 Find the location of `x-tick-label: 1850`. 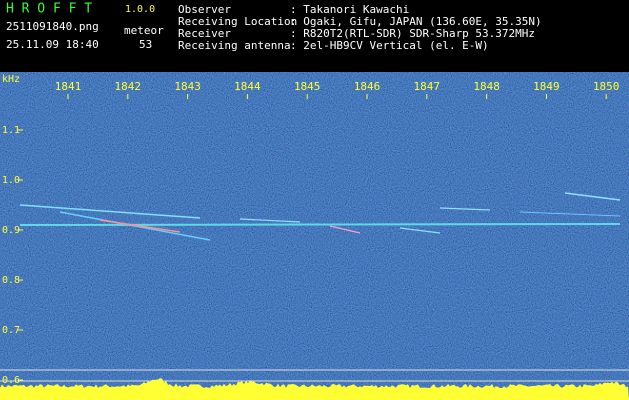

x-tick-label: 1850 is located at coordinates (606, 86).